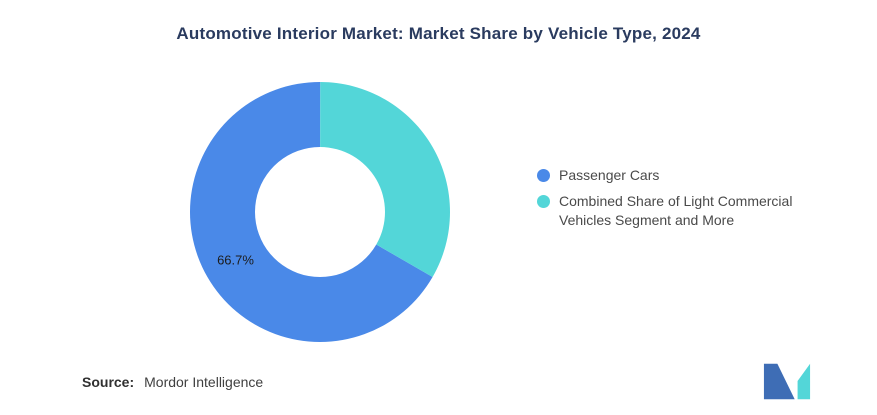  What do you see at coordinates (108, 382) in the screenshot?
I see `source-label: Source:` at bounding box center [108, 382].